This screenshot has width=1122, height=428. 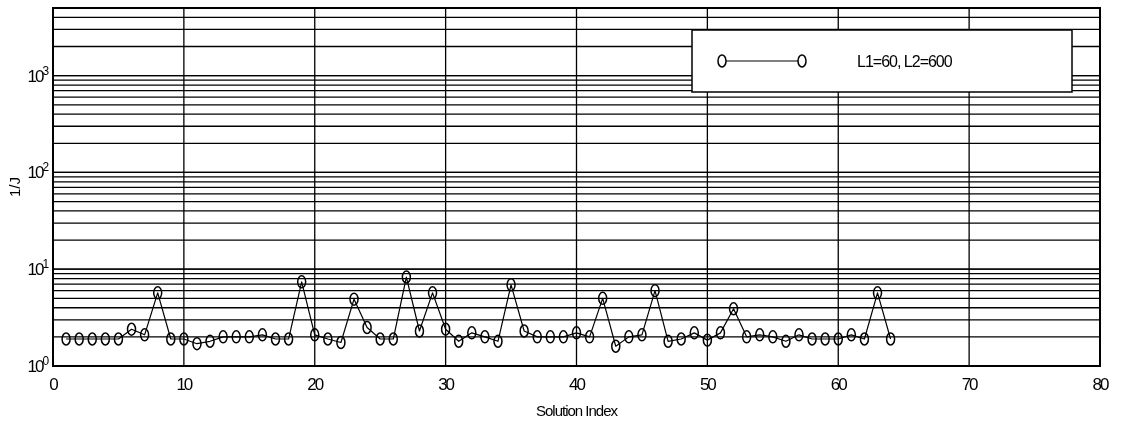 I want to click on x-tick-label: 0, so click(x=54, y=384).